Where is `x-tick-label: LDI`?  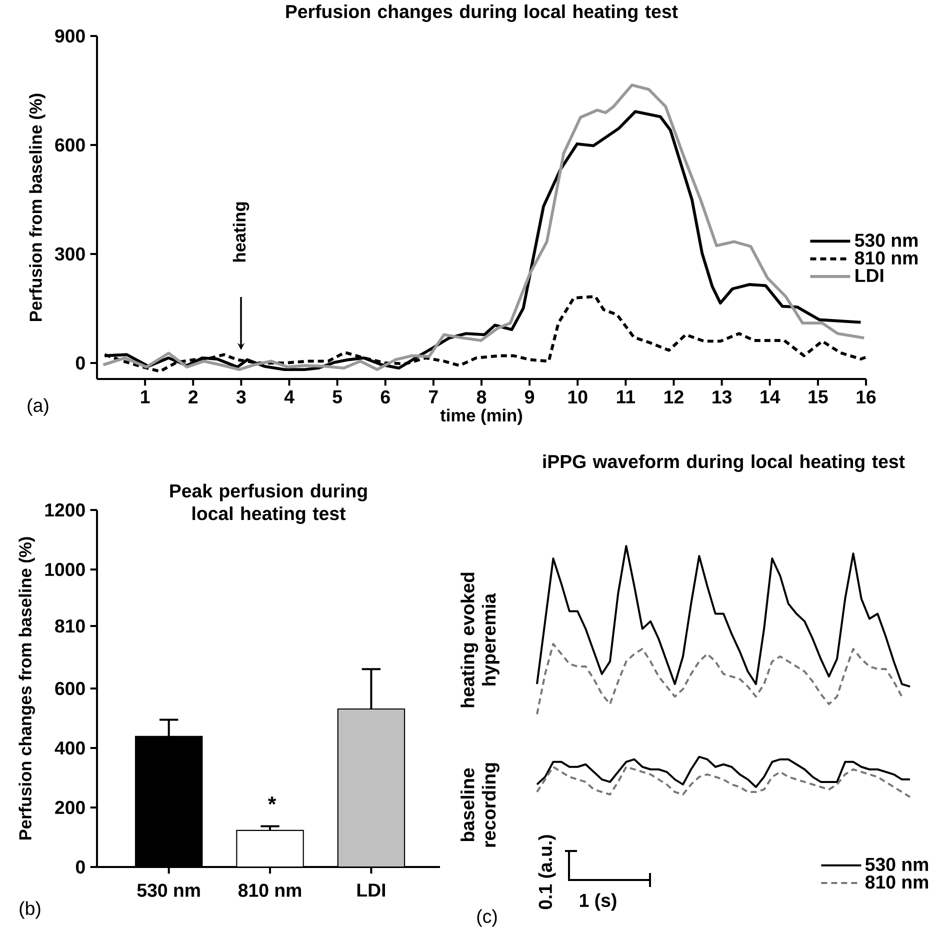
x-tick-label: LDI is located at coordinates (371, 890).